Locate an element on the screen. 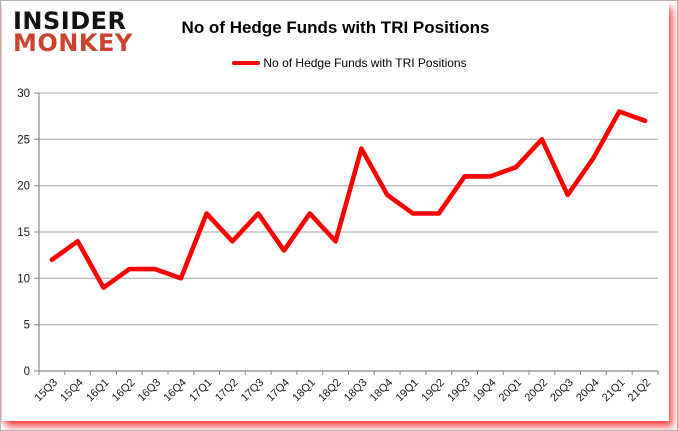 The width and height of the screenshot is (678, 431). svg-text: 20 is located at coordinates (23, 187).